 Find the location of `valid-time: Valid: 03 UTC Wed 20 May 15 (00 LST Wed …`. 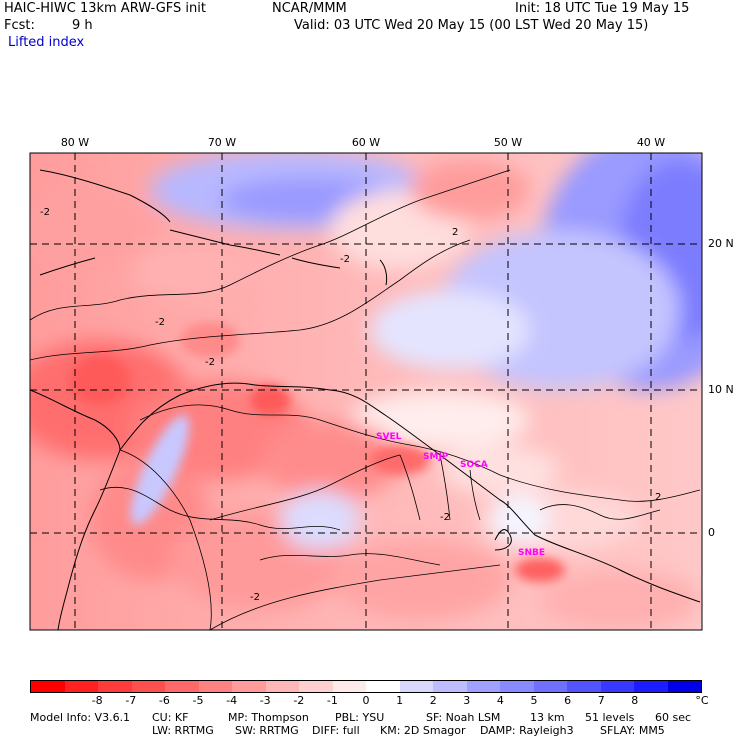

valid-time: Valid: 03 UTC Wed 20 May 15 (00 LST Wed … is located at coordinates (471, 25).